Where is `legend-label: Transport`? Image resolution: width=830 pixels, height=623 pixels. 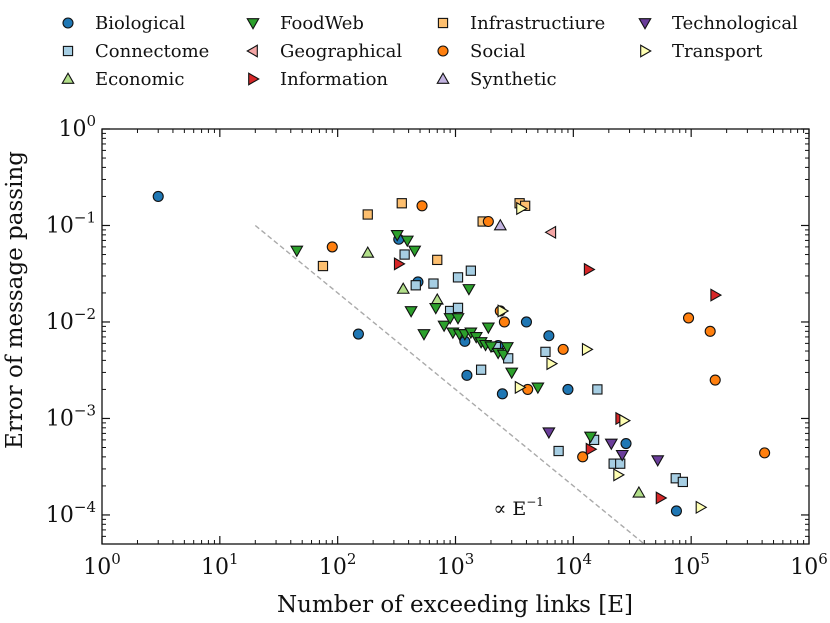
legend-label: Transport is located at coordinates (717, 51).